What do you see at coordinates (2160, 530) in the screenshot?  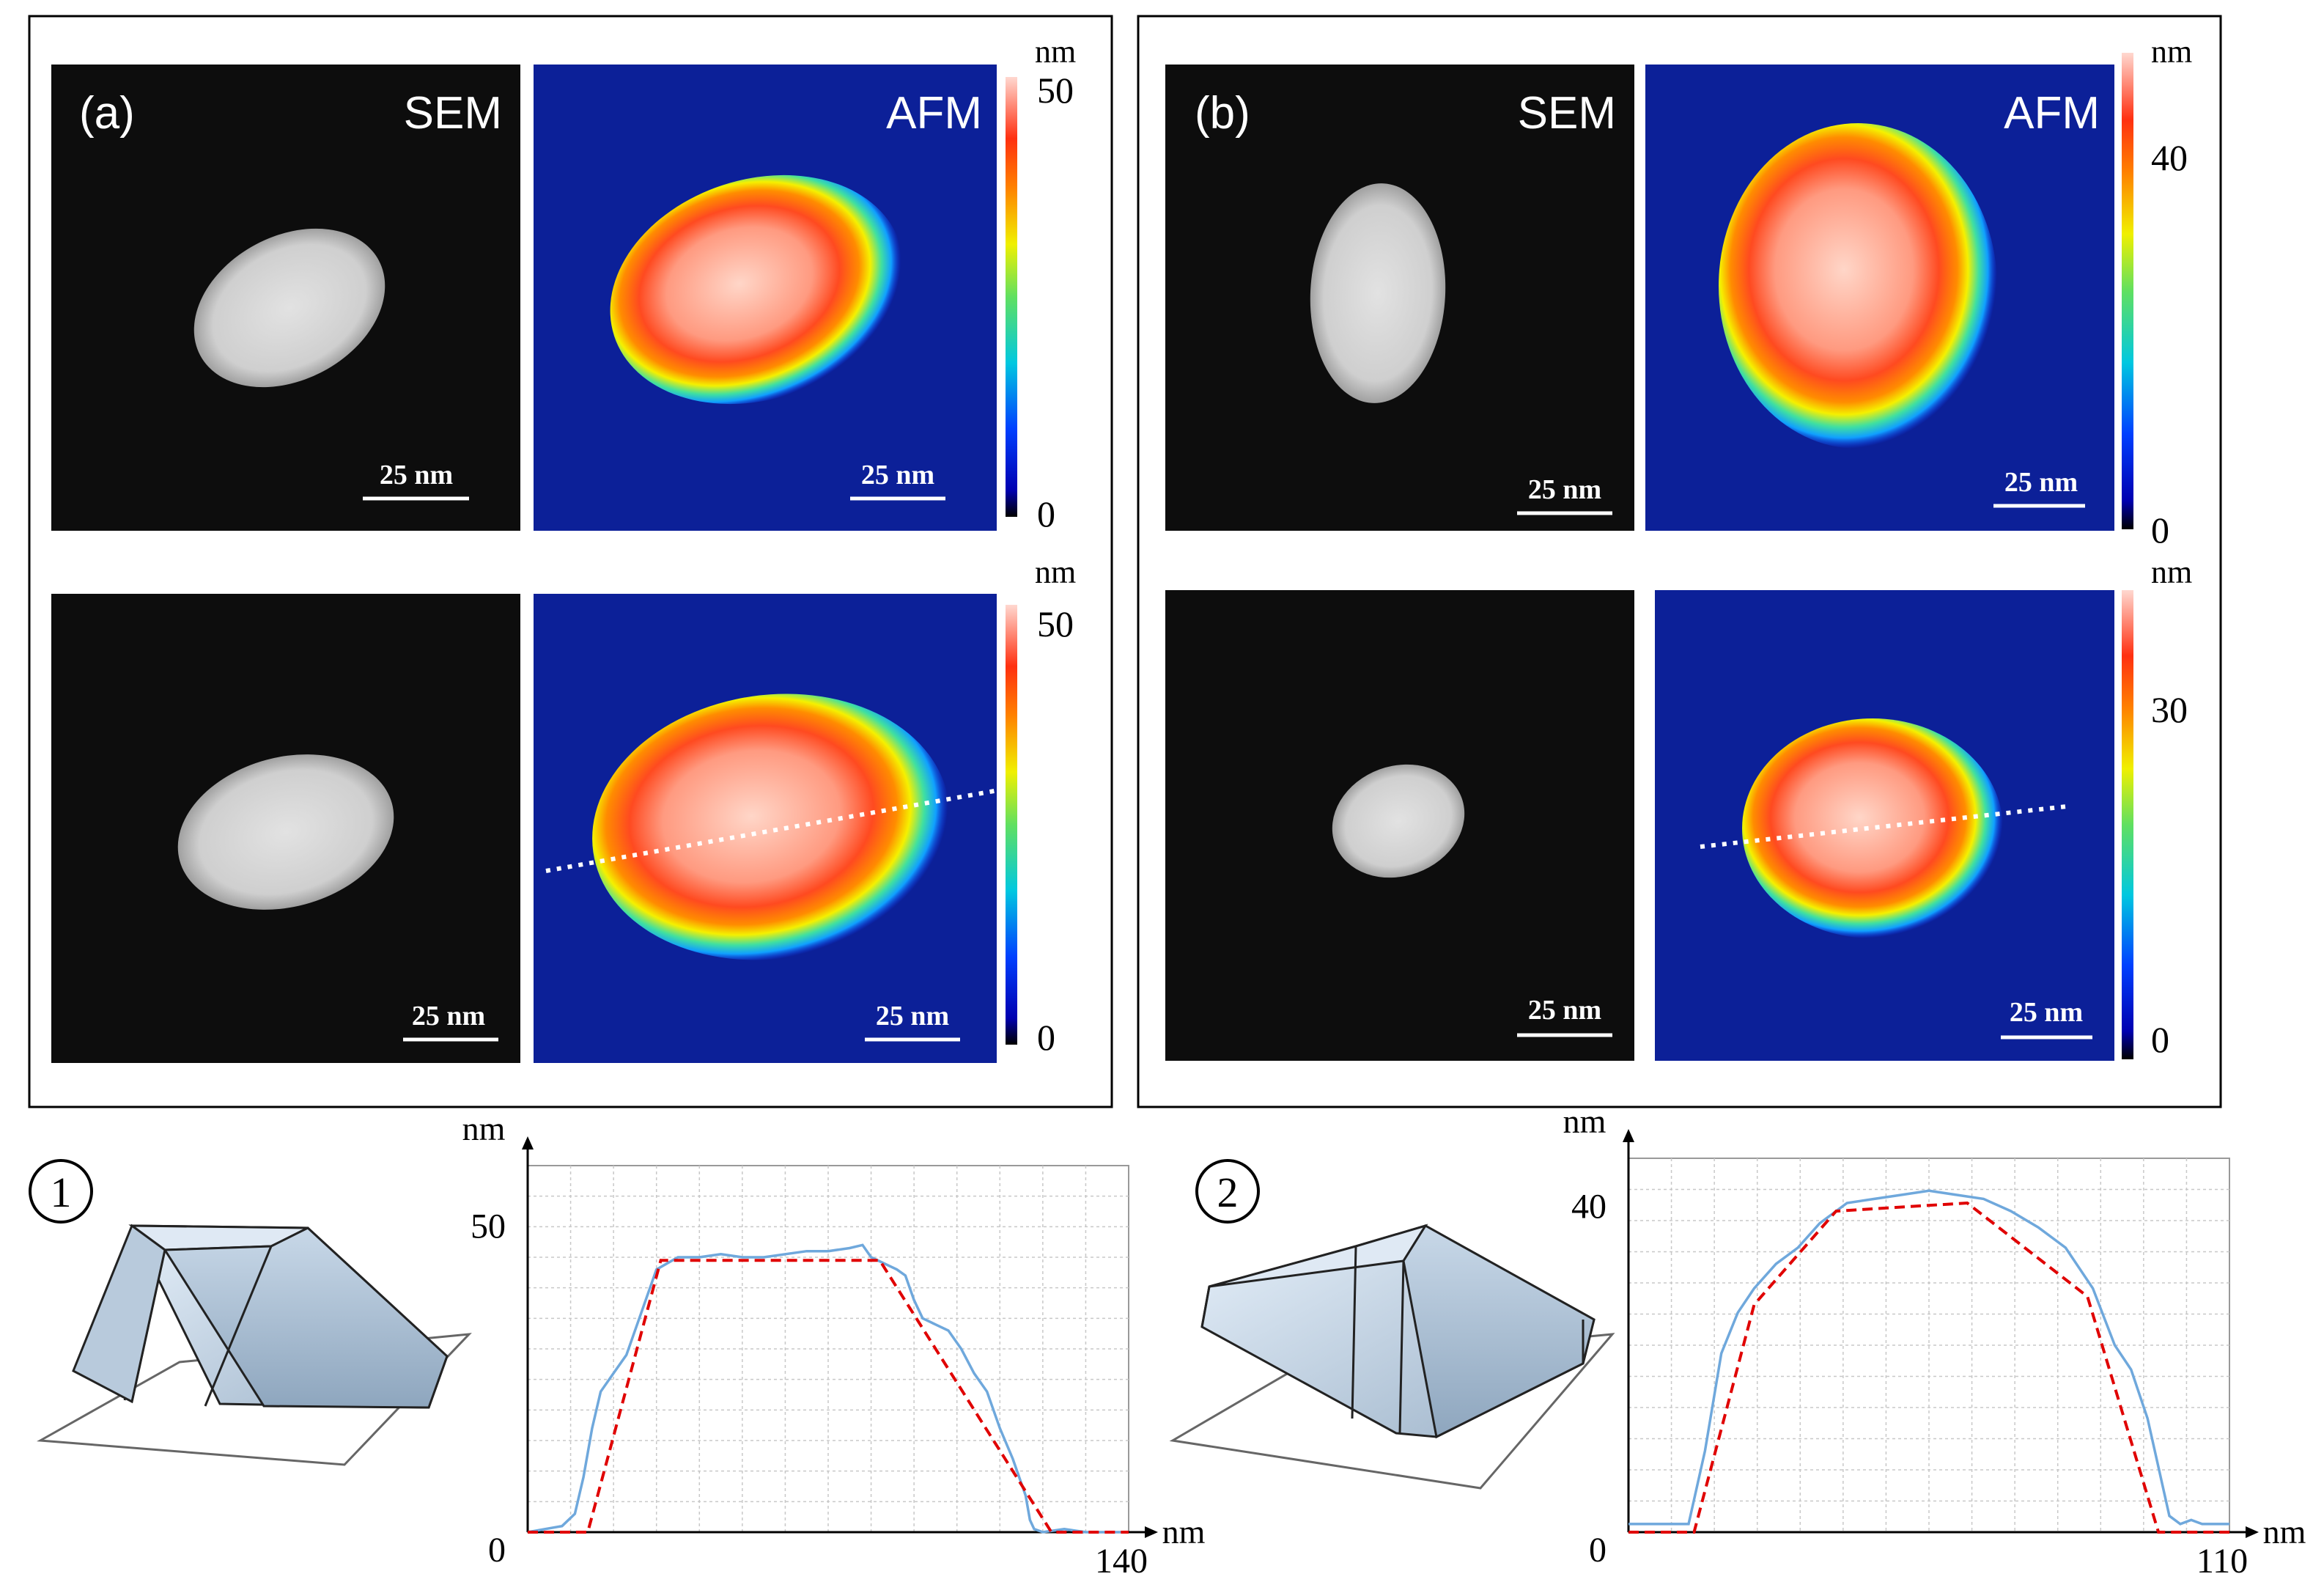 I see `panel-b-top-colorbar-min: 0` at bounding box center [2160, 530].